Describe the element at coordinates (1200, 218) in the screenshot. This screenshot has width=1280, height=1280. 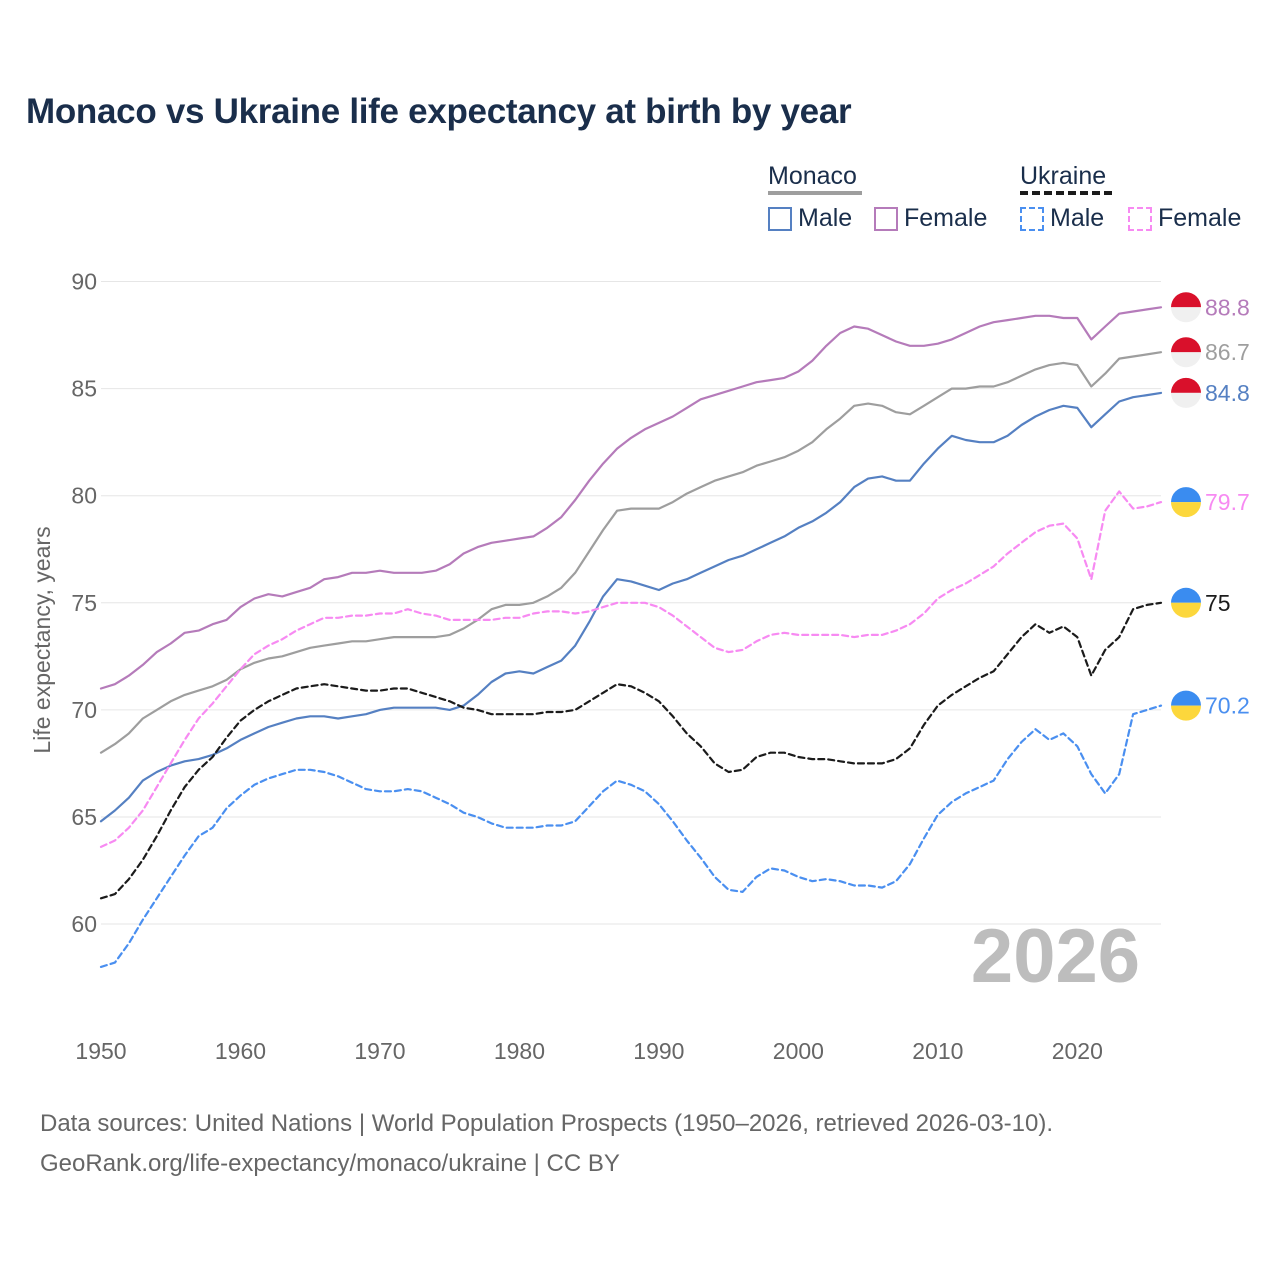
I see `legend-ukraine-female-label: Female` at that location.